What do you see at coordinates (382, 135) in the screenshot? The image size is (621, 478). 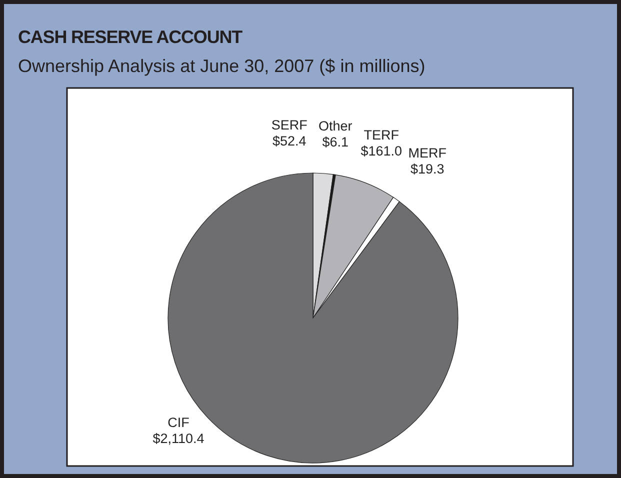 I see `slice-label: TERF` at bounding box center [382, 135].